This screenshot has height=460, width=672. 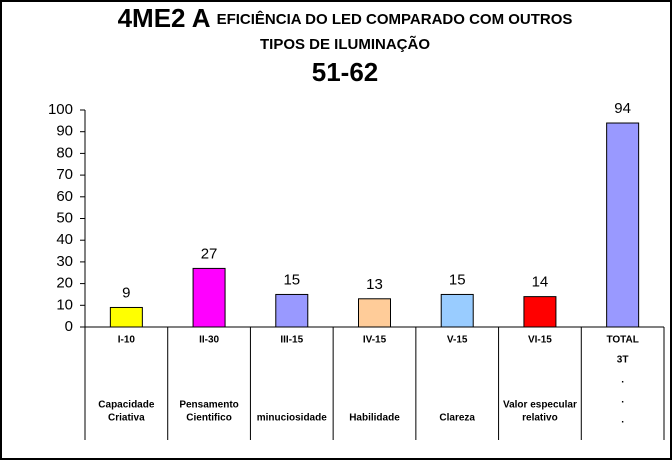 I want to click on y-tick-label: 30, so click(x=64, y=261).